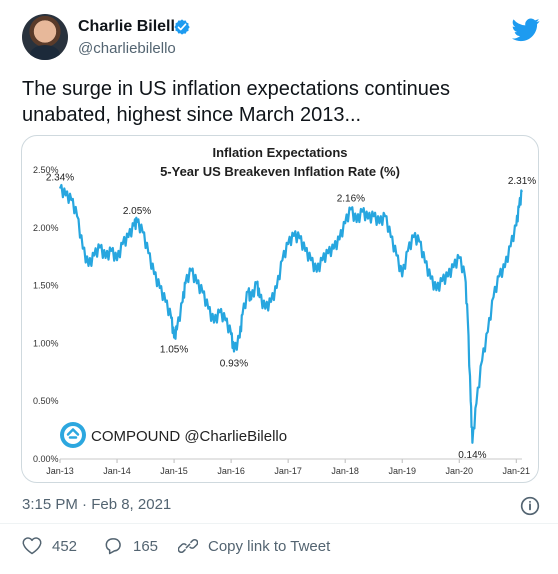 The height and width of the screenshot is (574, 558). I want to click on link-icon, so click(188, 546).